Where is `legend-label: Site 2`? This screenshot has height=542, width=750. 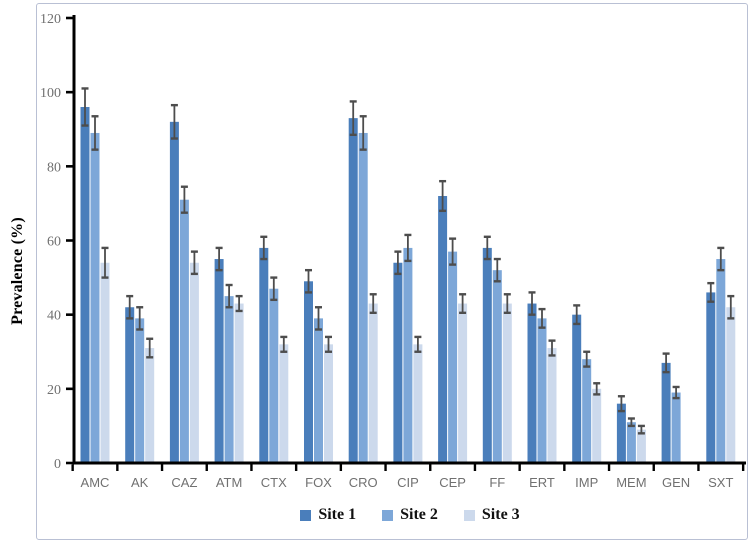
legend-label: Site 2 is located at coordinates (419, 514).